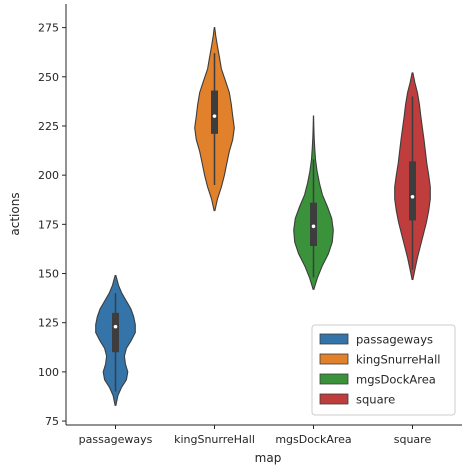 Image resolution: width=470 pixels, height=470 pixels. I want to click on median-dot-passageways, so click(115, 326).